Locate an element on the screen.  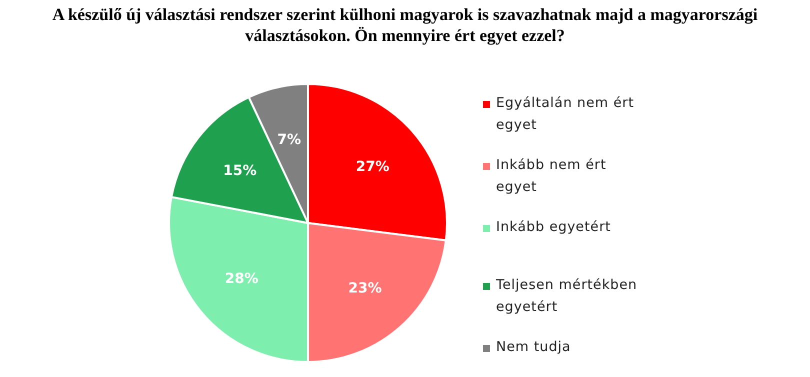
data-label: 28% is located at coordinates (241, 278).